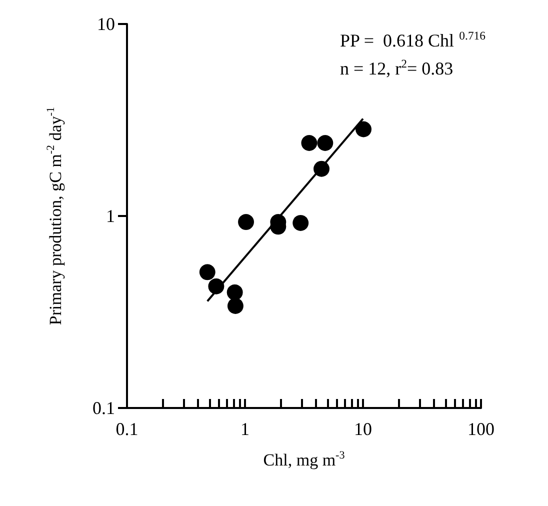  What do you see at coordinates (413, 40) in the screenshot?
I see `annotation: PP = 0.618 Chl 0.716` at bounding box center [413, 40].